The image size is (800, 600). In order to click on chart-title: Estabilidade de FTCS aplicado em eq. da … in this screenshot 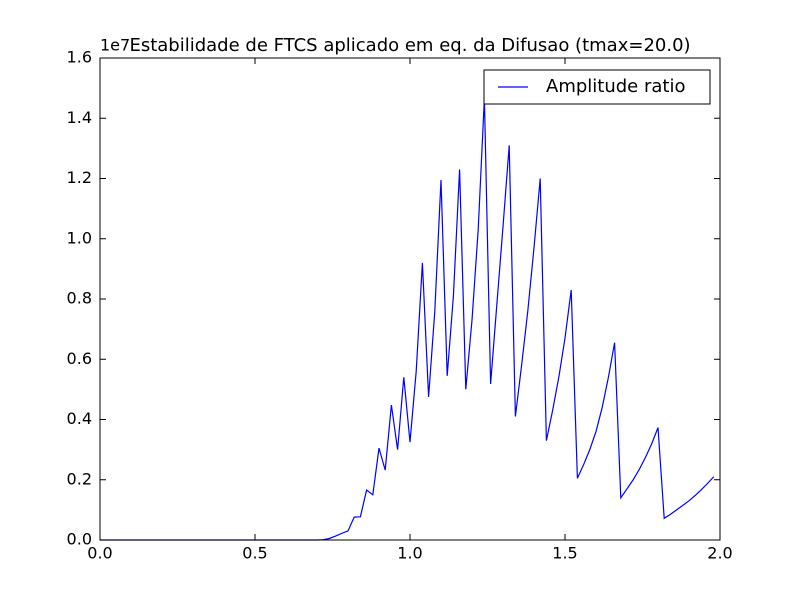, I will do `click(409, 45)`.